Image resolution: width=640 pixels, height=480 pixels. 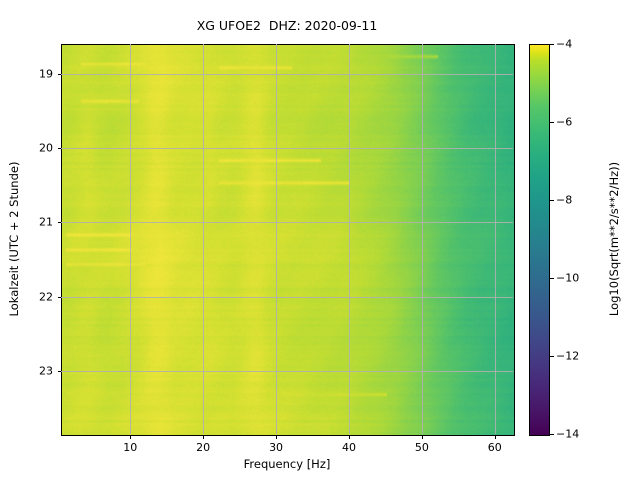 What do you see at coordinates (203, 447) in the screenshot?
I see `x-tick-label-20: 20` at bounding box center [203, 447].